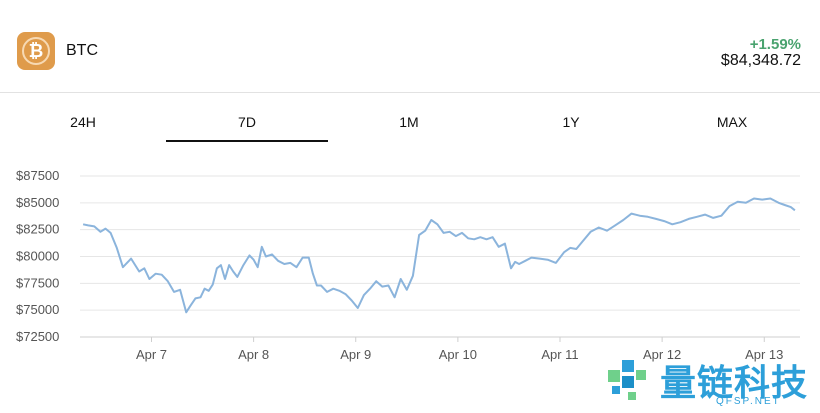 The width and height of the screenshot is (820, 413). Describe the element at coordinates (253, 354) in the screenshot. I see `x-tick-label: Apr 8` at that location.